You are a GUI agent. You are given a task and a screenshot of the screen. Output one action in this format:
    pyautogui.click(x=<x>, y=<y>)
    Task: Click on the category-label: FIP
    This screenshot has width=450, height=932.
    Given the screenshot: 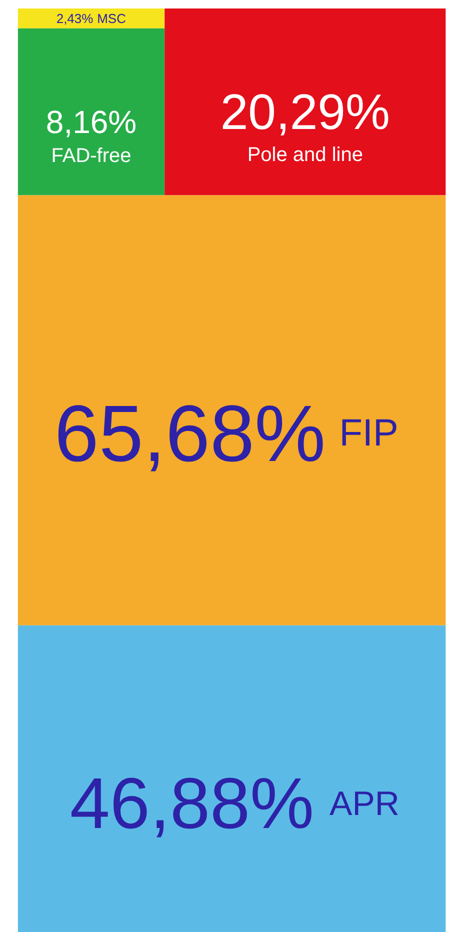 What is the action you would take?
    pyautogui.click(x=368, y=433)
    